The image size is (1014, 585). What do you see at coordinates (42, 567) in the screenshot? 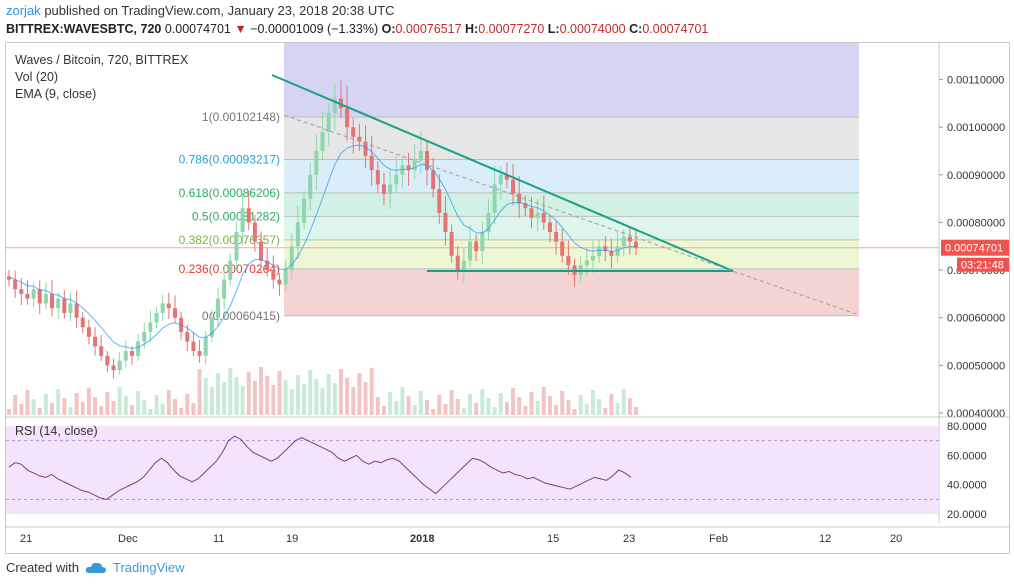
I see `created-with-text: Created with` at bounding box center [42, 567].